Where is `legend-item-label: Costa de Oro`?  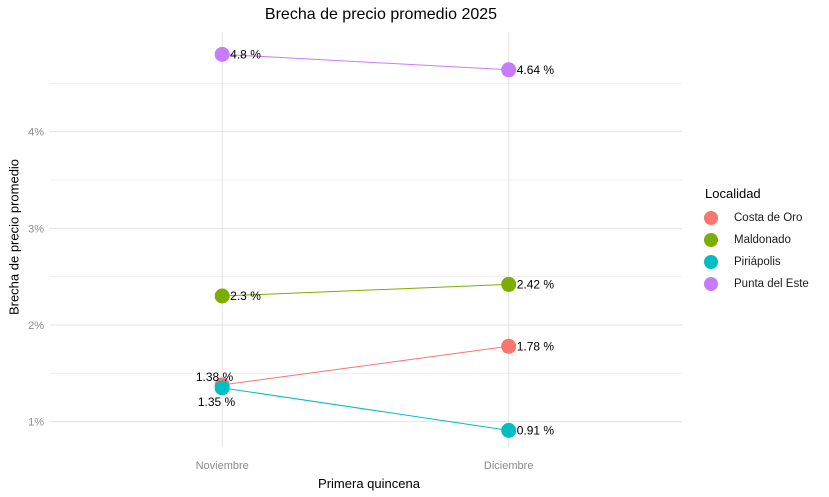 legend-item-label: Costa de Oro is located at coordinates (768, 218).